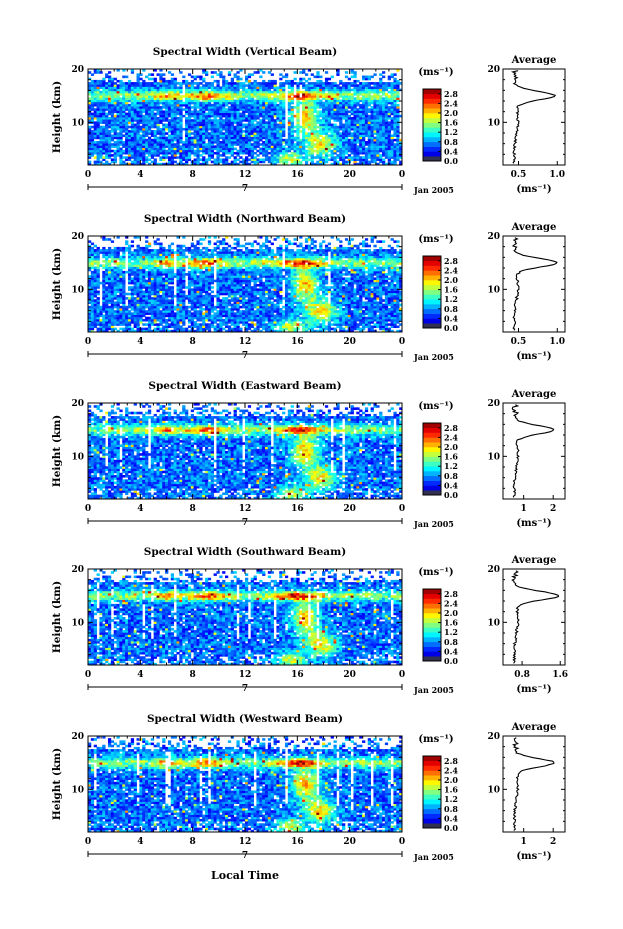  What do you see at coordinates (245, 219) in the screenshot?
I see `panel-title: Spectral Width (Northward Beam)` at bounding box center [245, 219].